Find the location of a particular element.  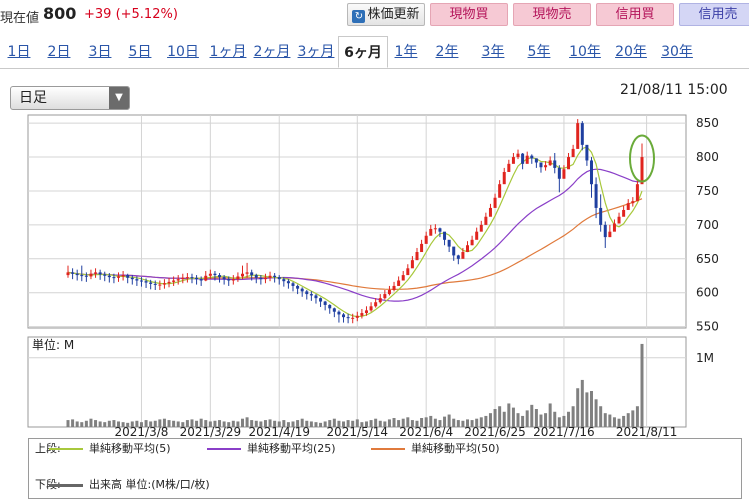

tab-label: 1ヶ月 is located at coordinates (228, 52).